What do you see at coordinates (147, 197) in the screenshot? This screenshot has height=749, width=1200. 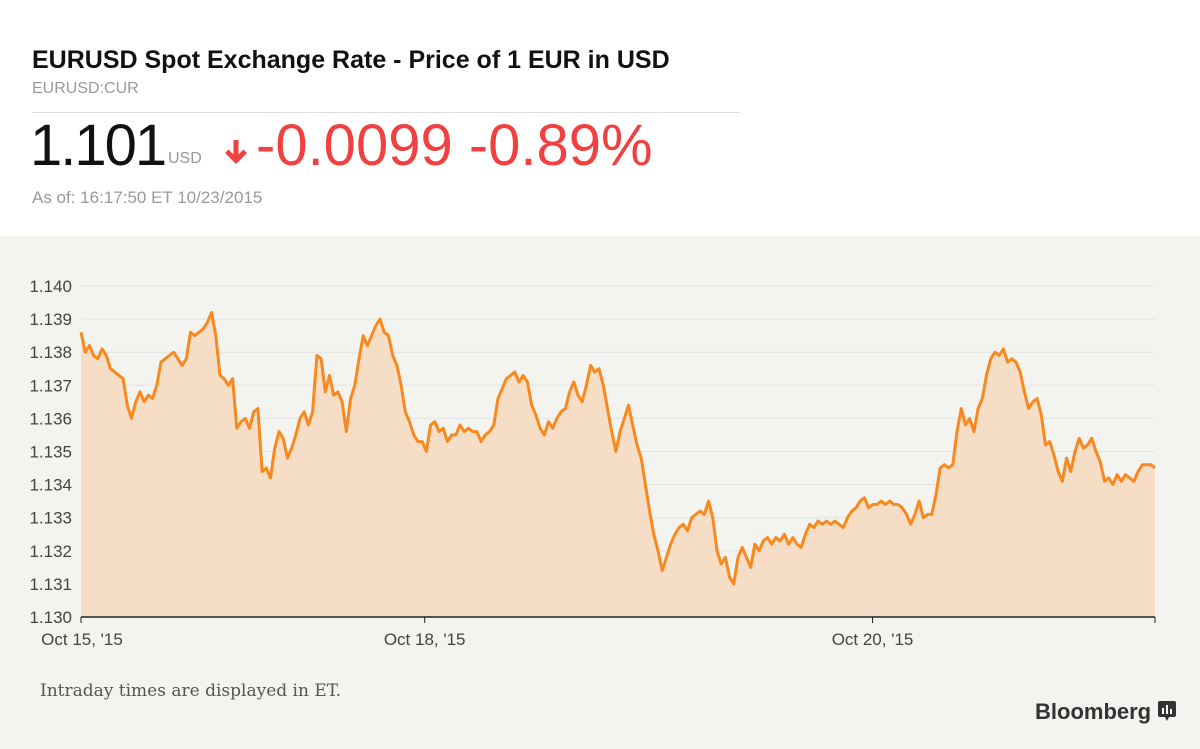 I see `timestamp: As of: 16:17:50 ET 10/23/2015` at bounding box center [147, 197].